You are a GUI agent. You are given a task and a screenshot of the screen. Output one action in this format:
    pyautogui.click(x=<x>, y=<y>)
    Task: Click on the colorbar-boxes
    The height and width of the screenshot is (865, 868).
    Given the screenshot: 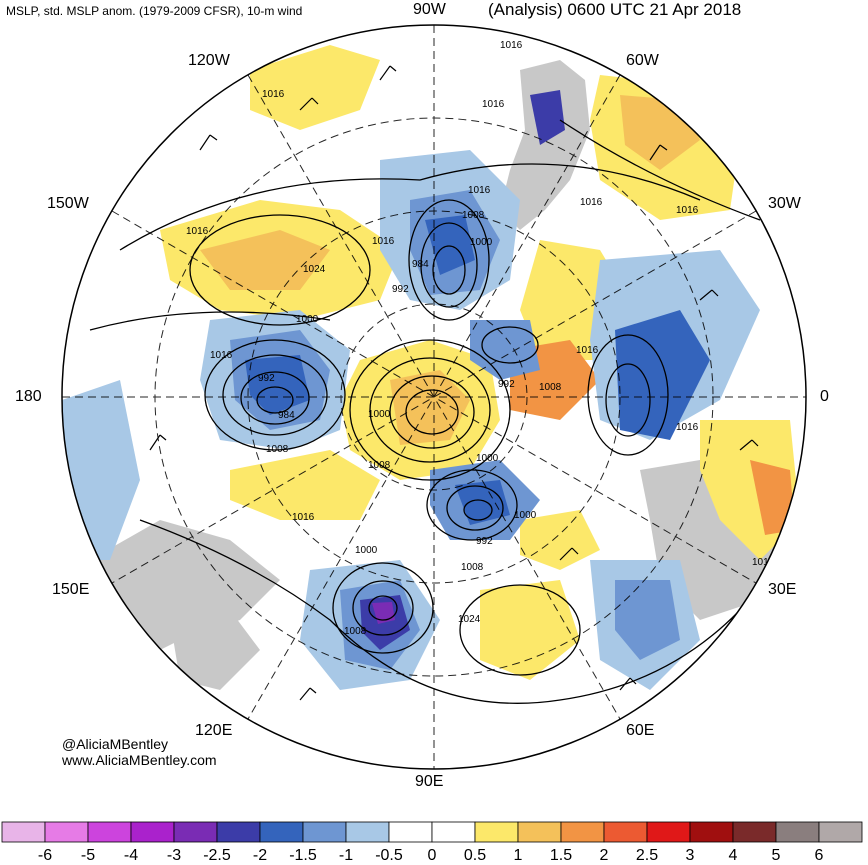 What is the action you would take?
    pyautogui.click(x=432, y=832)
    